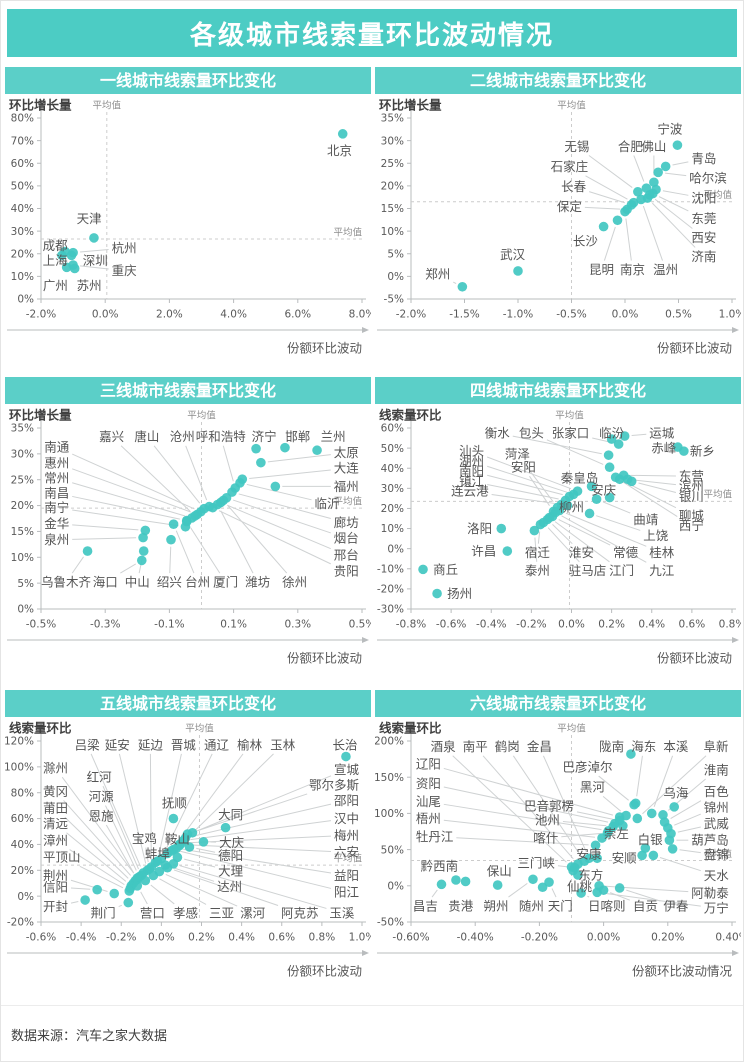 This screenshot has height=1062, width=744. Describe the element at coordinates (57, 447) in the screenshot. I see `city-label: 南通` at that location.